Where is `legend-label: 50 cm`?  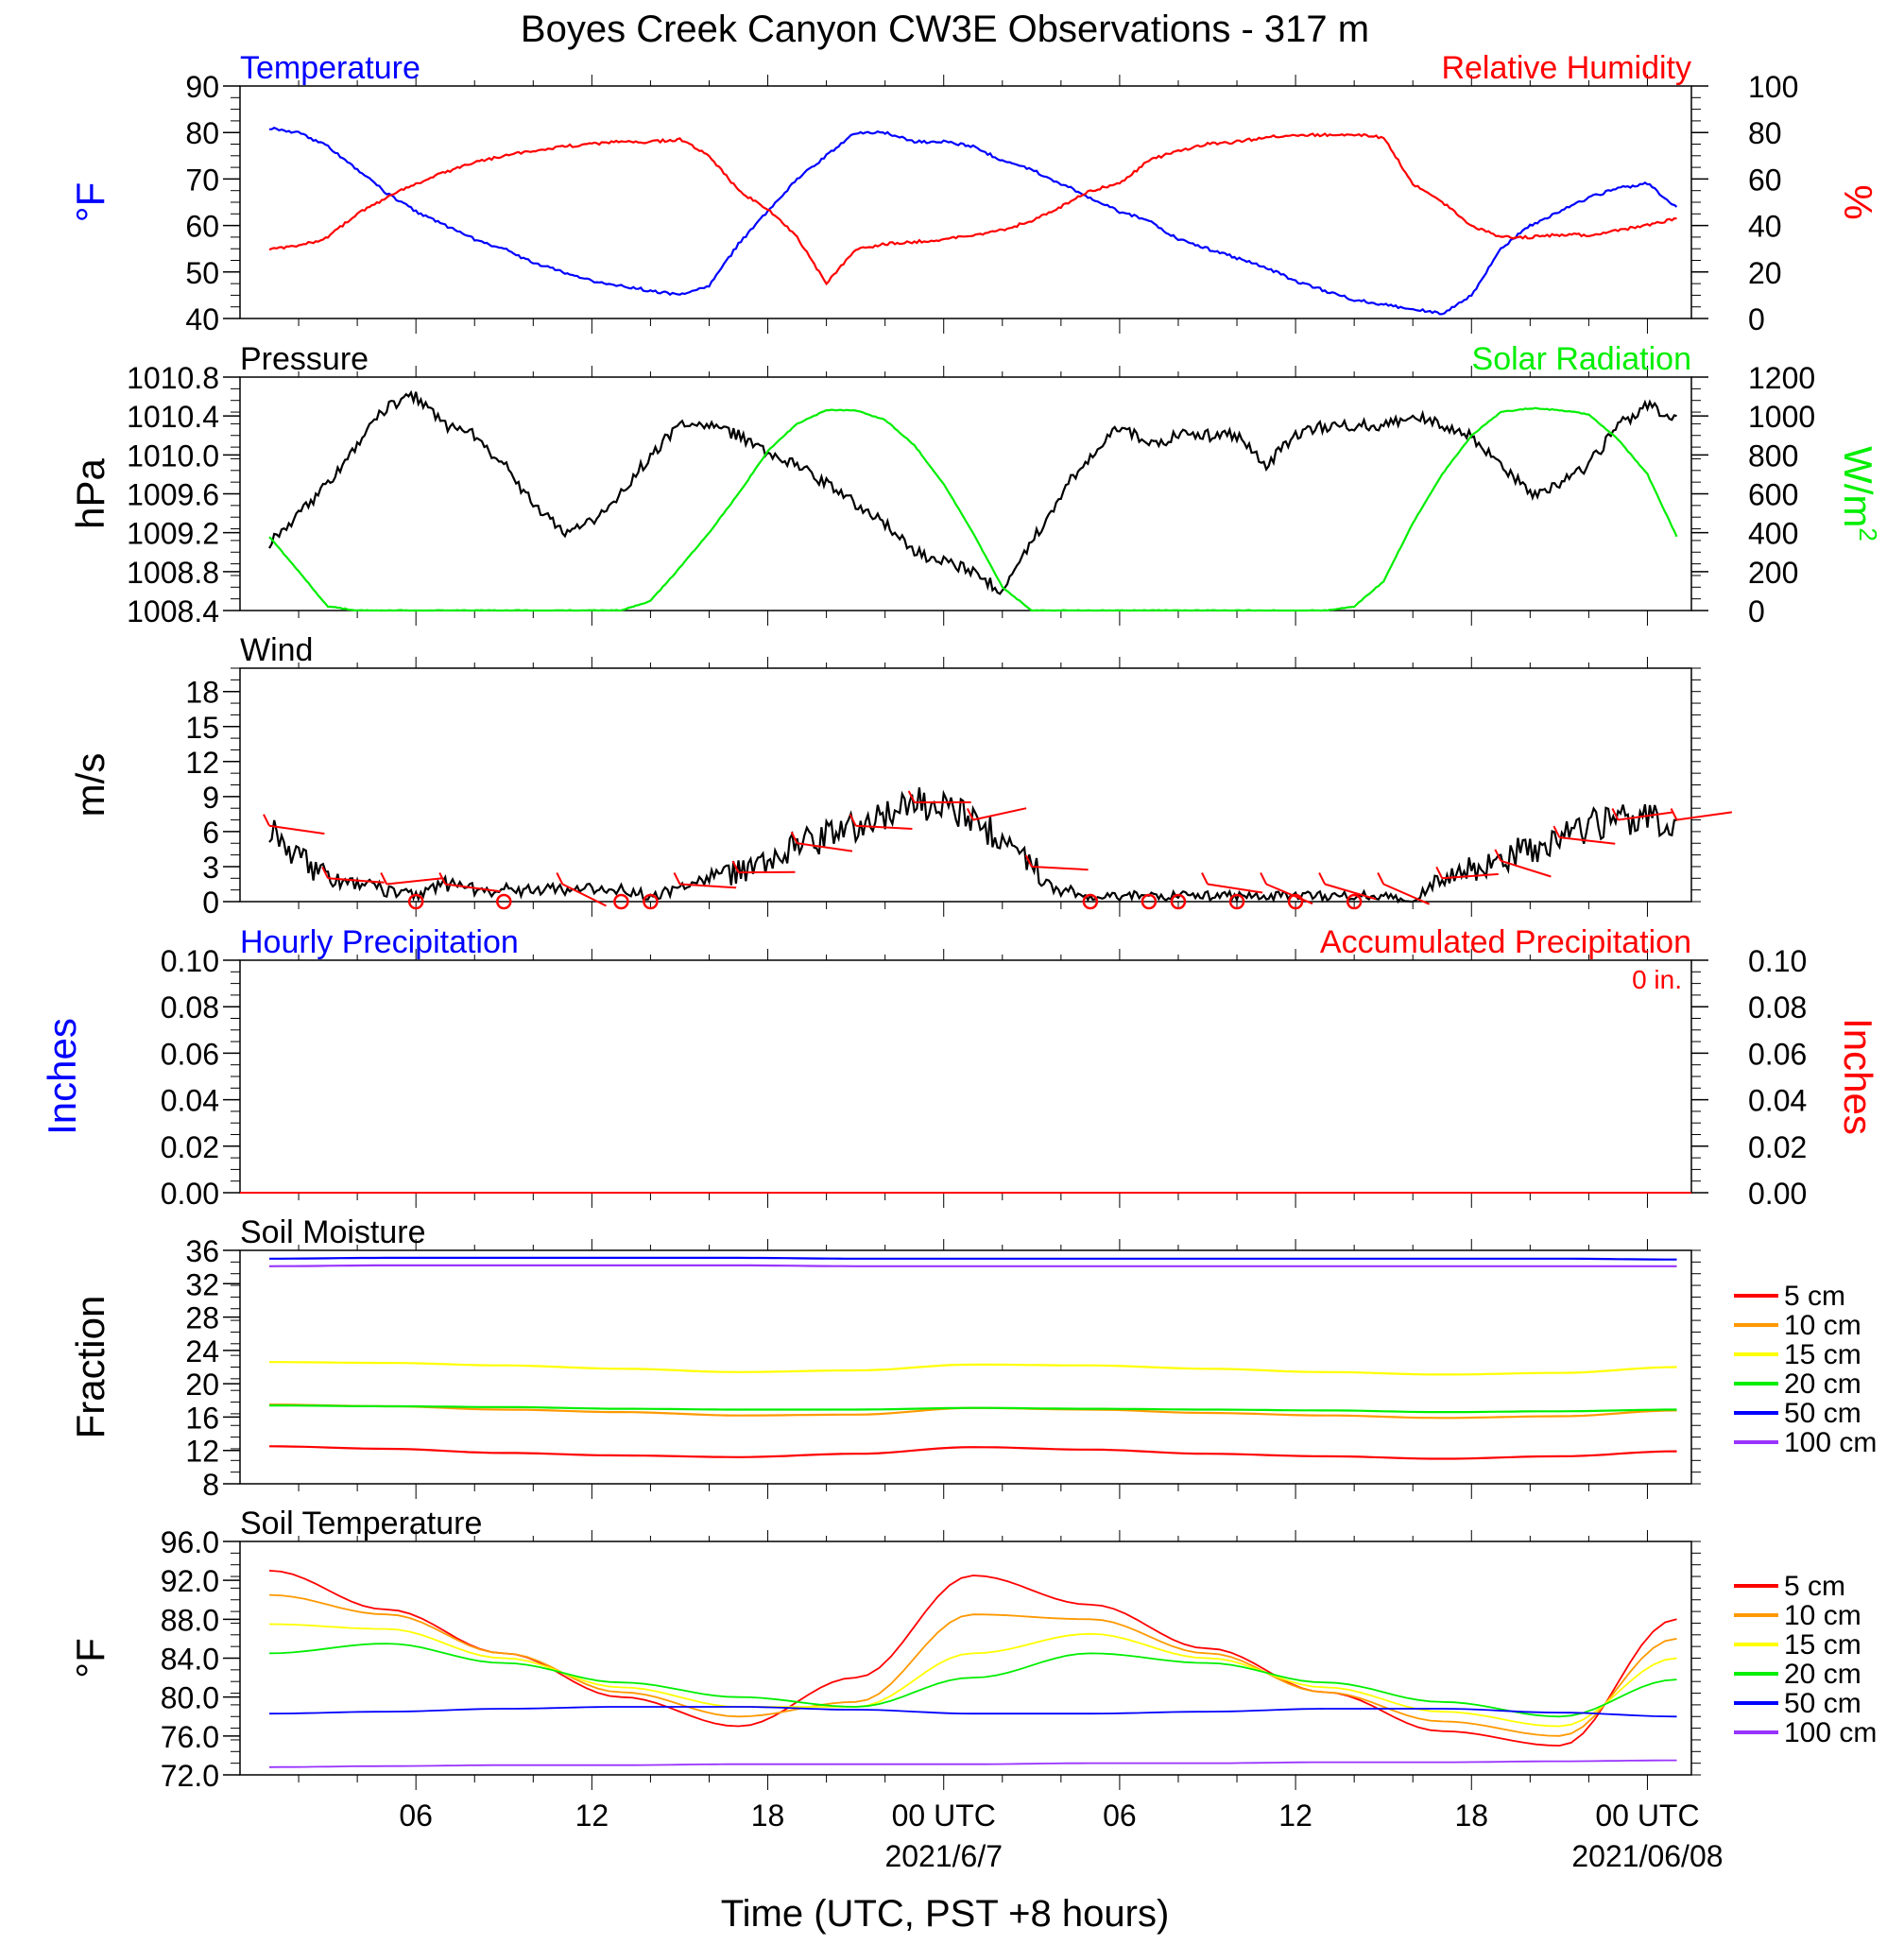
legend-label: 50 cm is located at coordinates (1822, 1703).